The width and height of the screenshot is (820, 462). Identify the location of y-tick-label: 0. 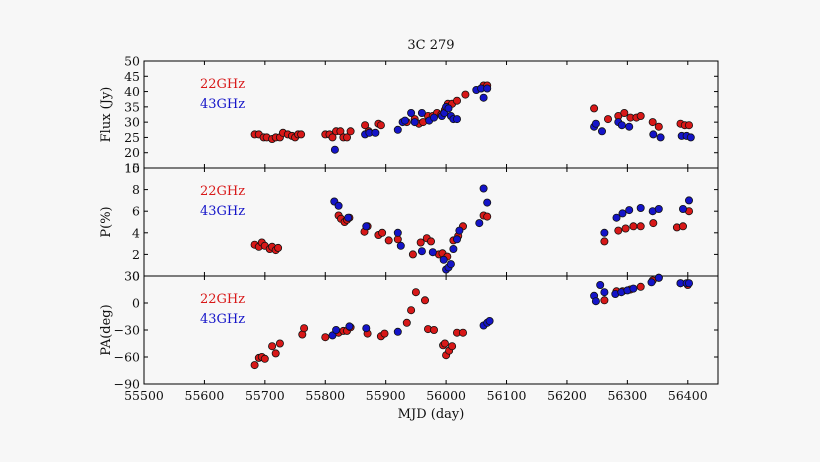
(136, 303).